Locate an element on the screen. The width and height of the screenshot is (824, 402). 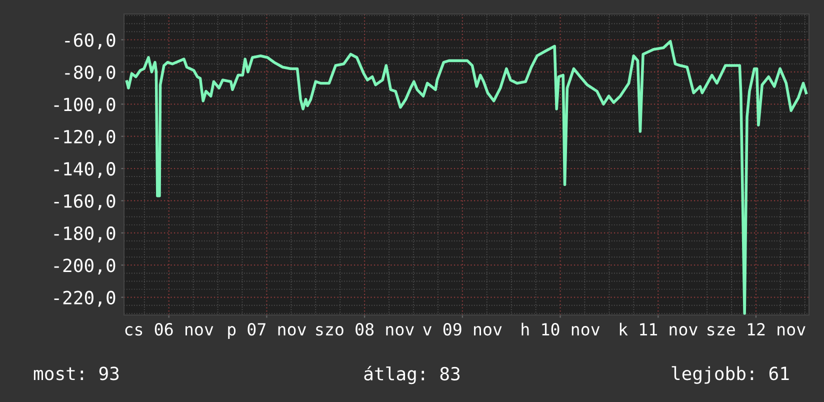
text: átlag: 83 is located at coordinates (412, 375).